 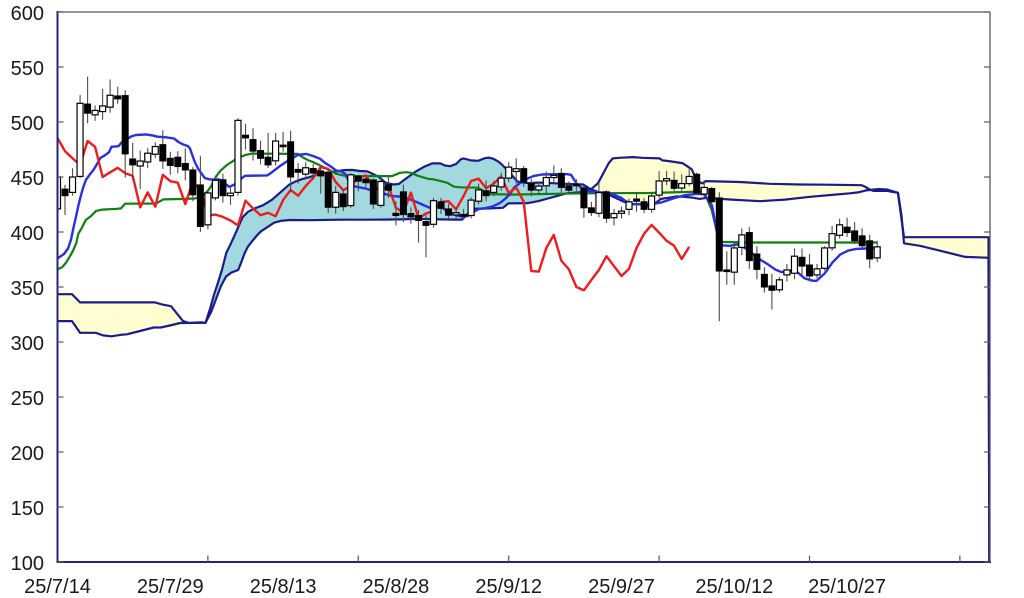 What do you see at coordinates (27, 234) in the screenshot?
I see `svg-text: 400` at bounding box center [27, 234].